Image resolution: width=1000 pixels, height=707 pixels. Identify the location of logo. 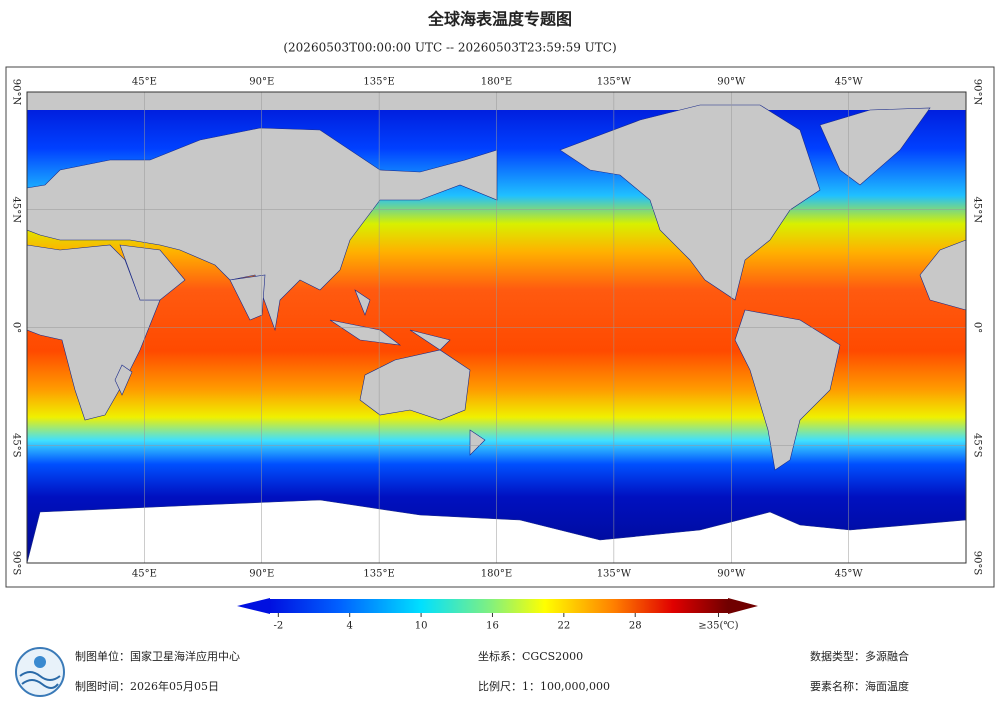
(40, 672).